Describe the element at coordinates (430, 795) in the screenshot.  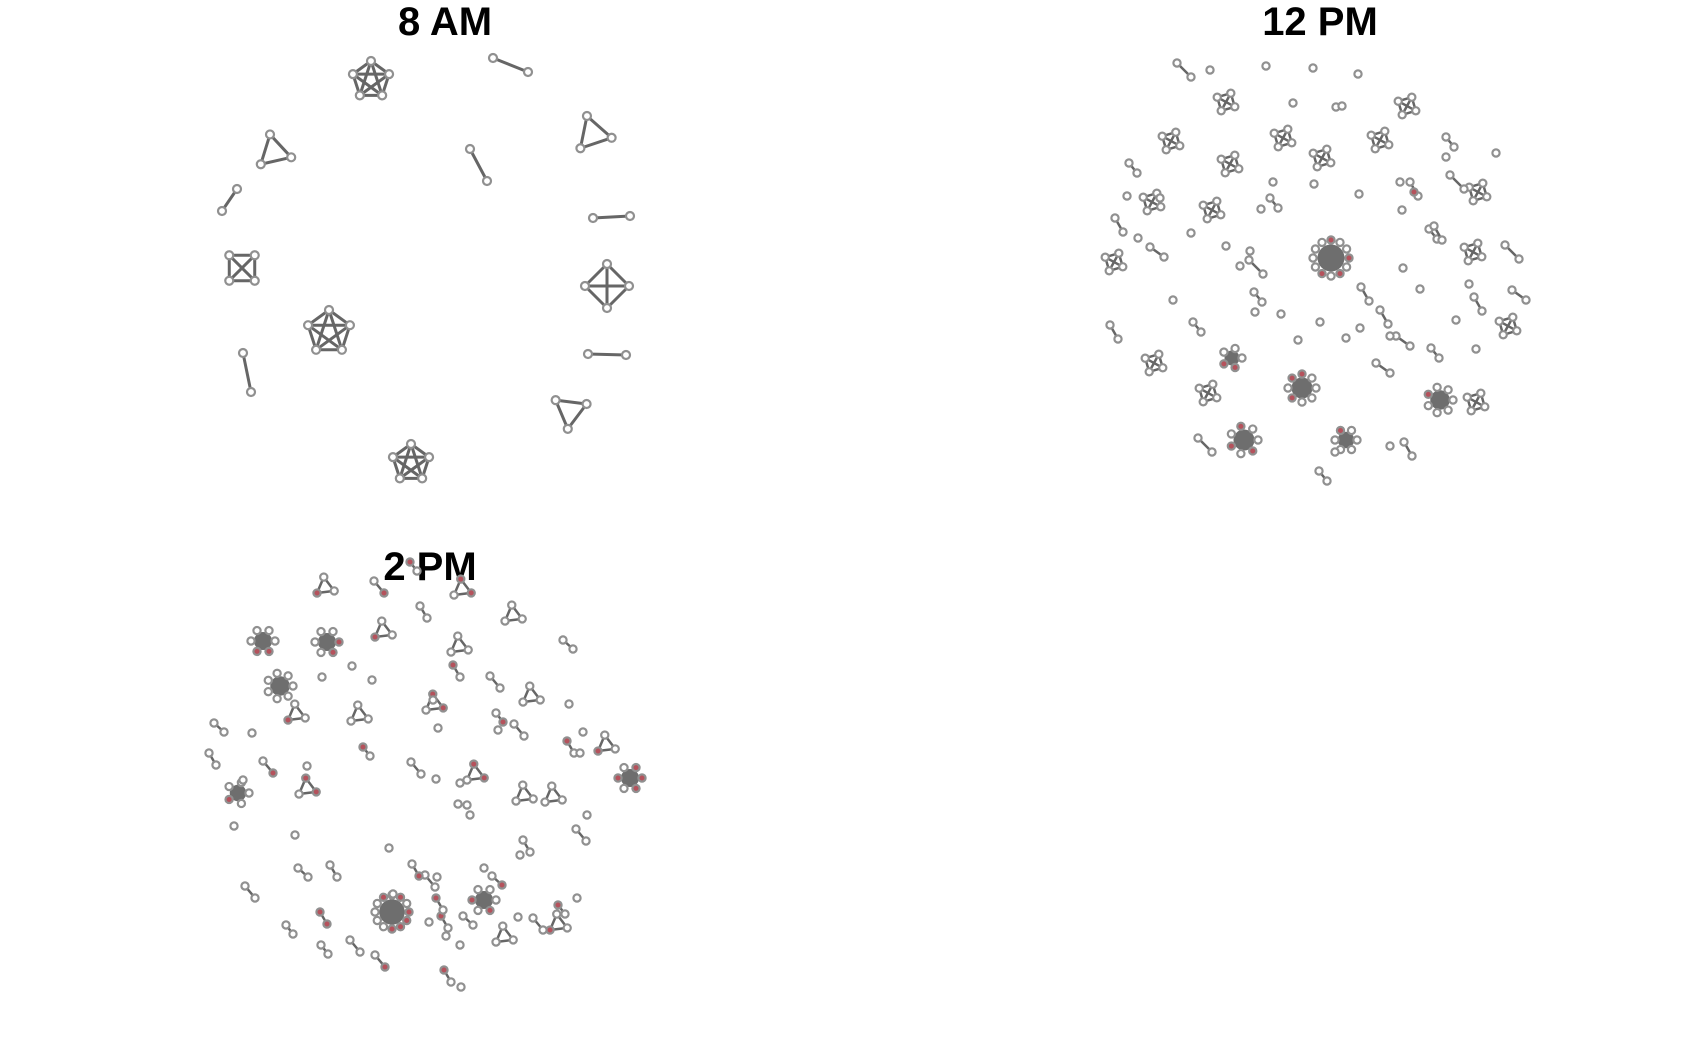
I see `network-panel-2pm: 2 PM` at that location.